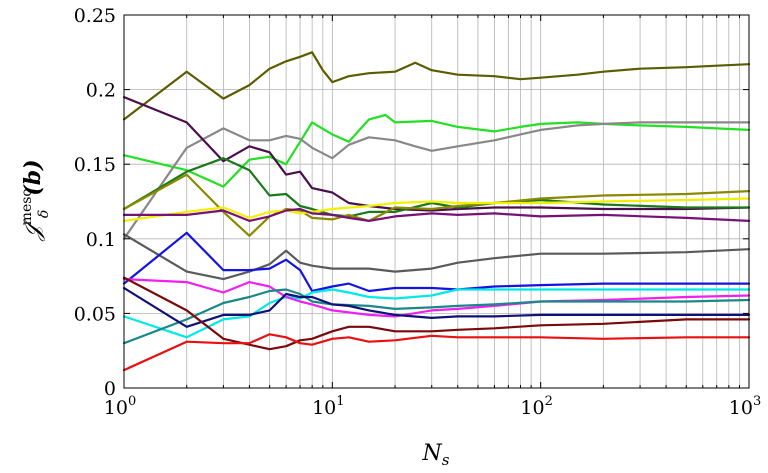 The width and height of the screenshot is (768, 473). What do you see at coordinates (120, 406) in the screenshot?
I see `x-tick-label: 10⁰` at bounding box center [120, 406].